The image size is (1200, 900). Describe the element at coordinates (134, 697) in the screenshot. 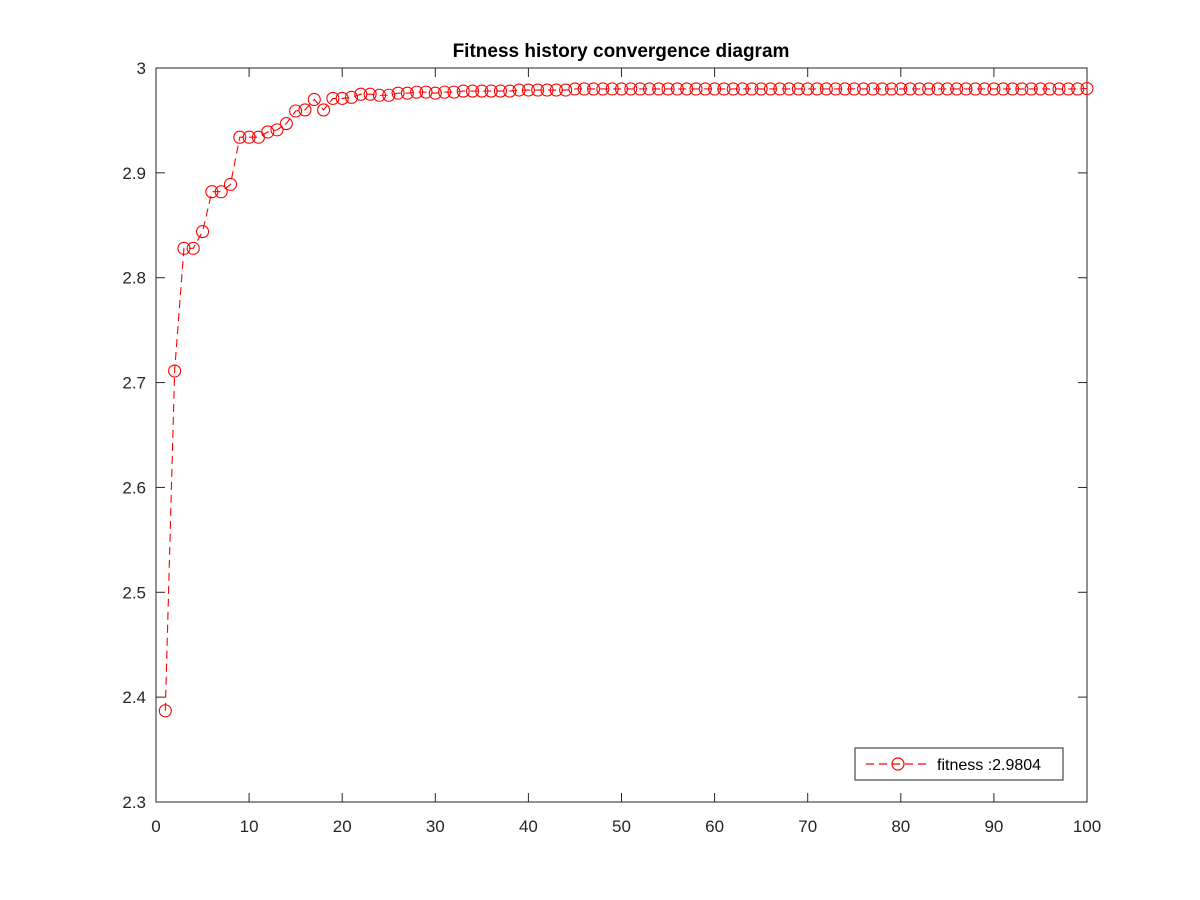

I see `y-tick-label: 2.4` at that location.